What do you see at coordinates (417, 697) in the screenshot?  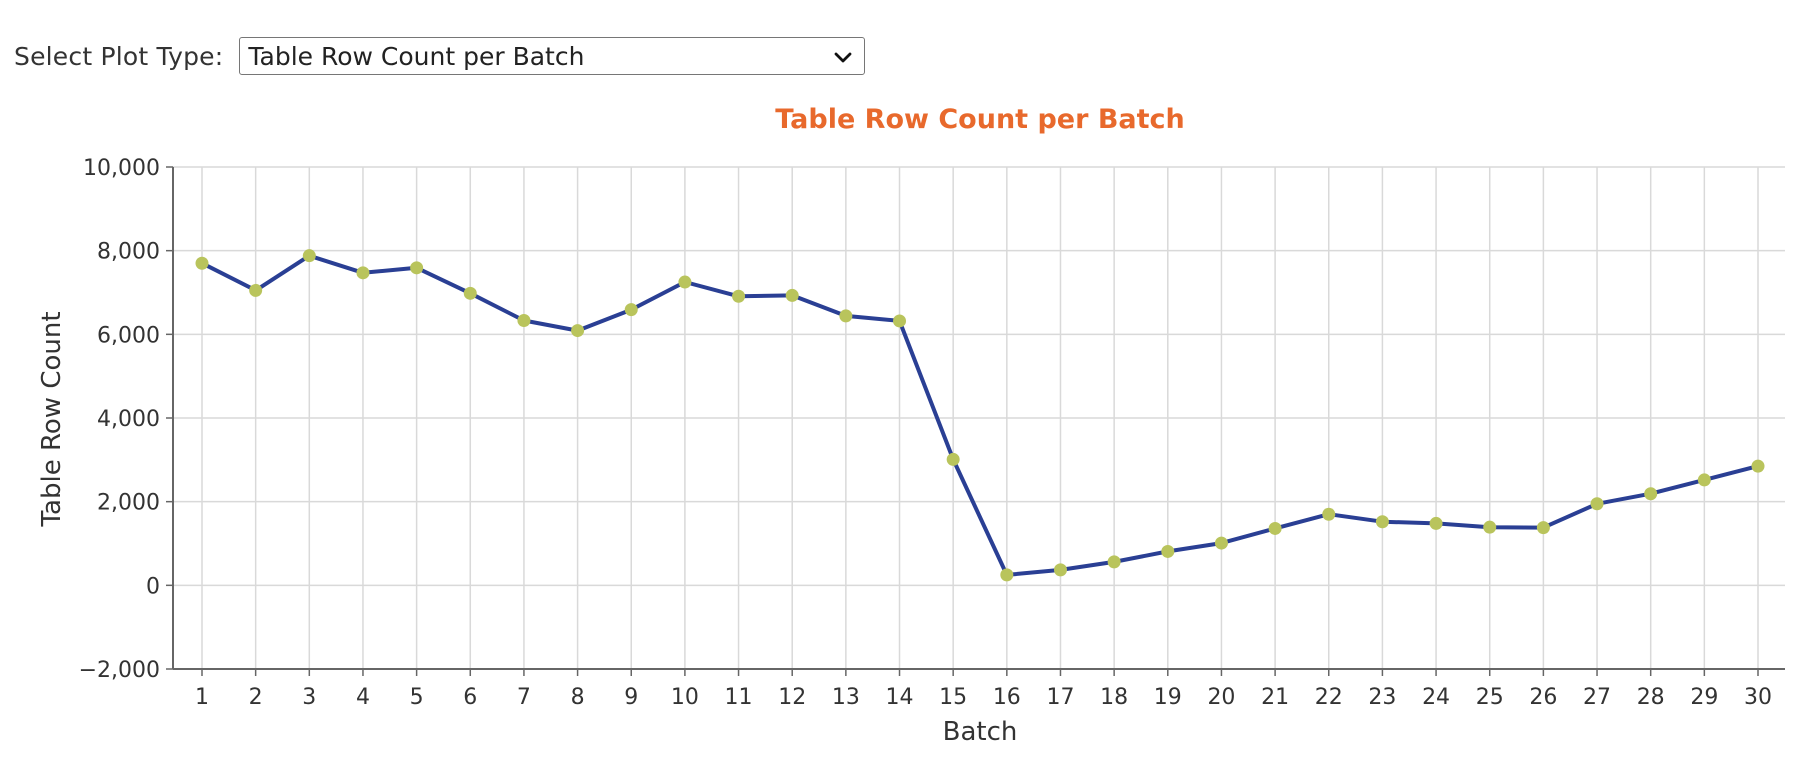 I see `x-tick-label: 5` at bounding box center [417, 697].